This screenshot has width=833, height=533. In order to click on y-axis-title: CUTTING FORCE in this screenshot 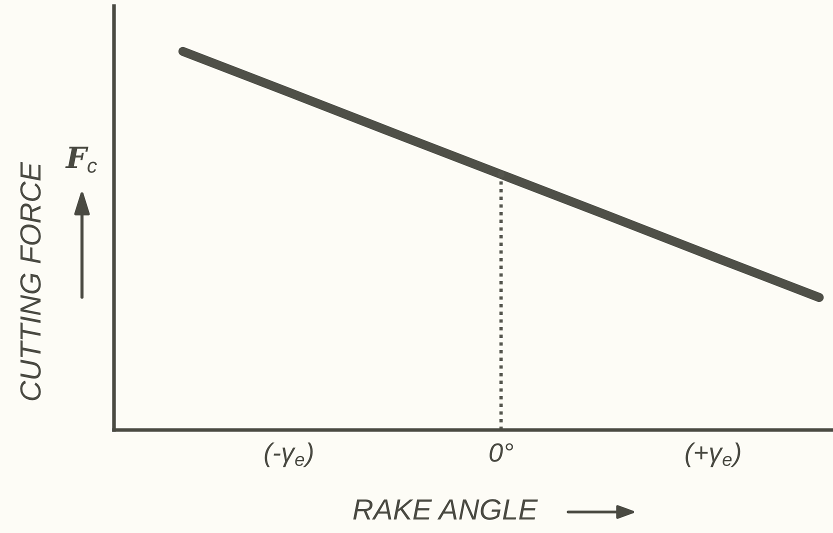, I will do `click(30, 281)`.